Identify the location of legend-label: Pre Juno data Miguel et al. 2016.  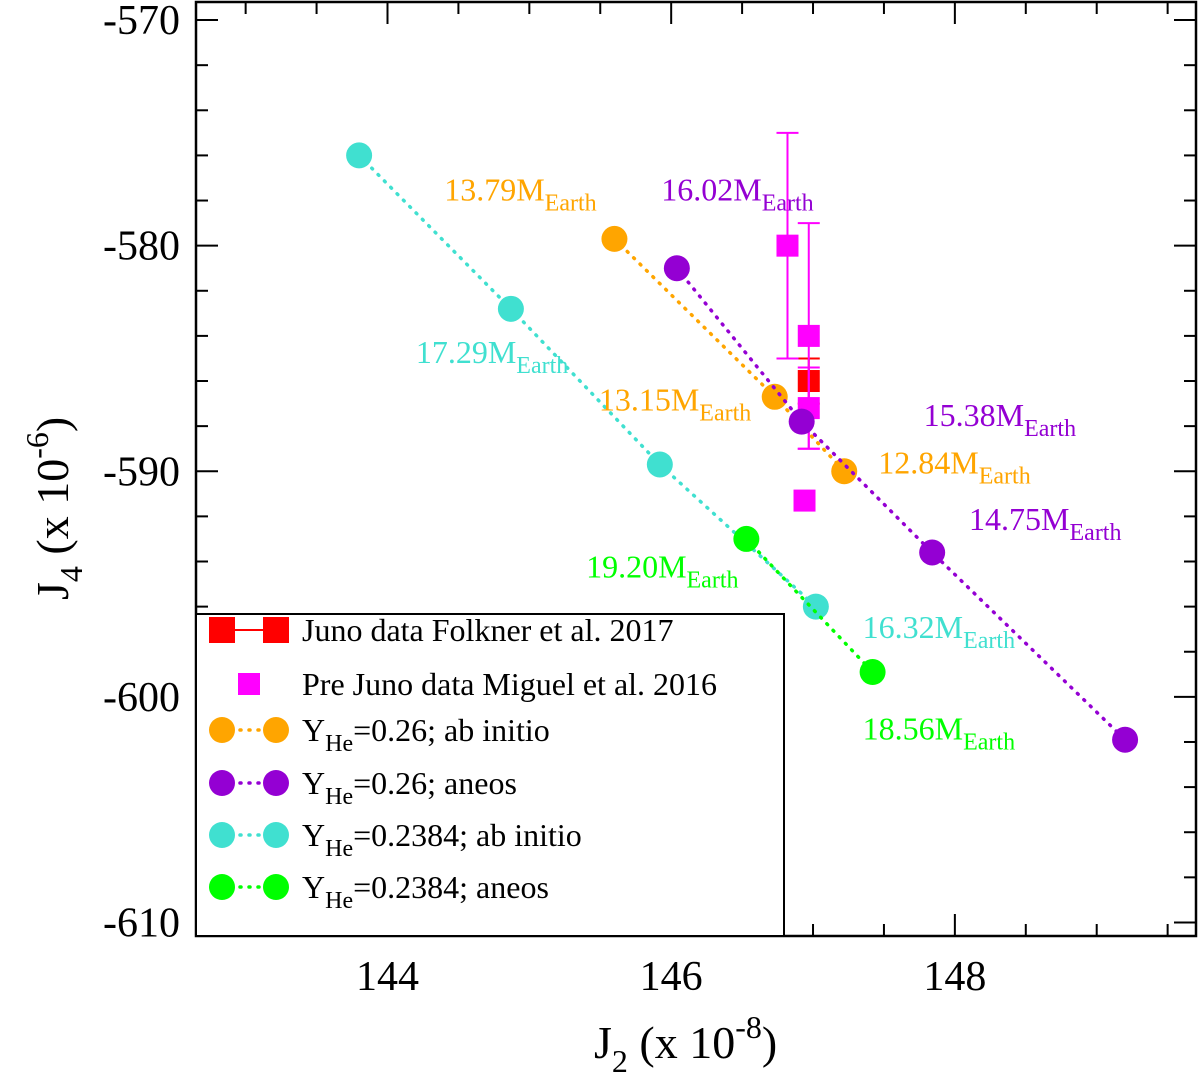
(509, 684).